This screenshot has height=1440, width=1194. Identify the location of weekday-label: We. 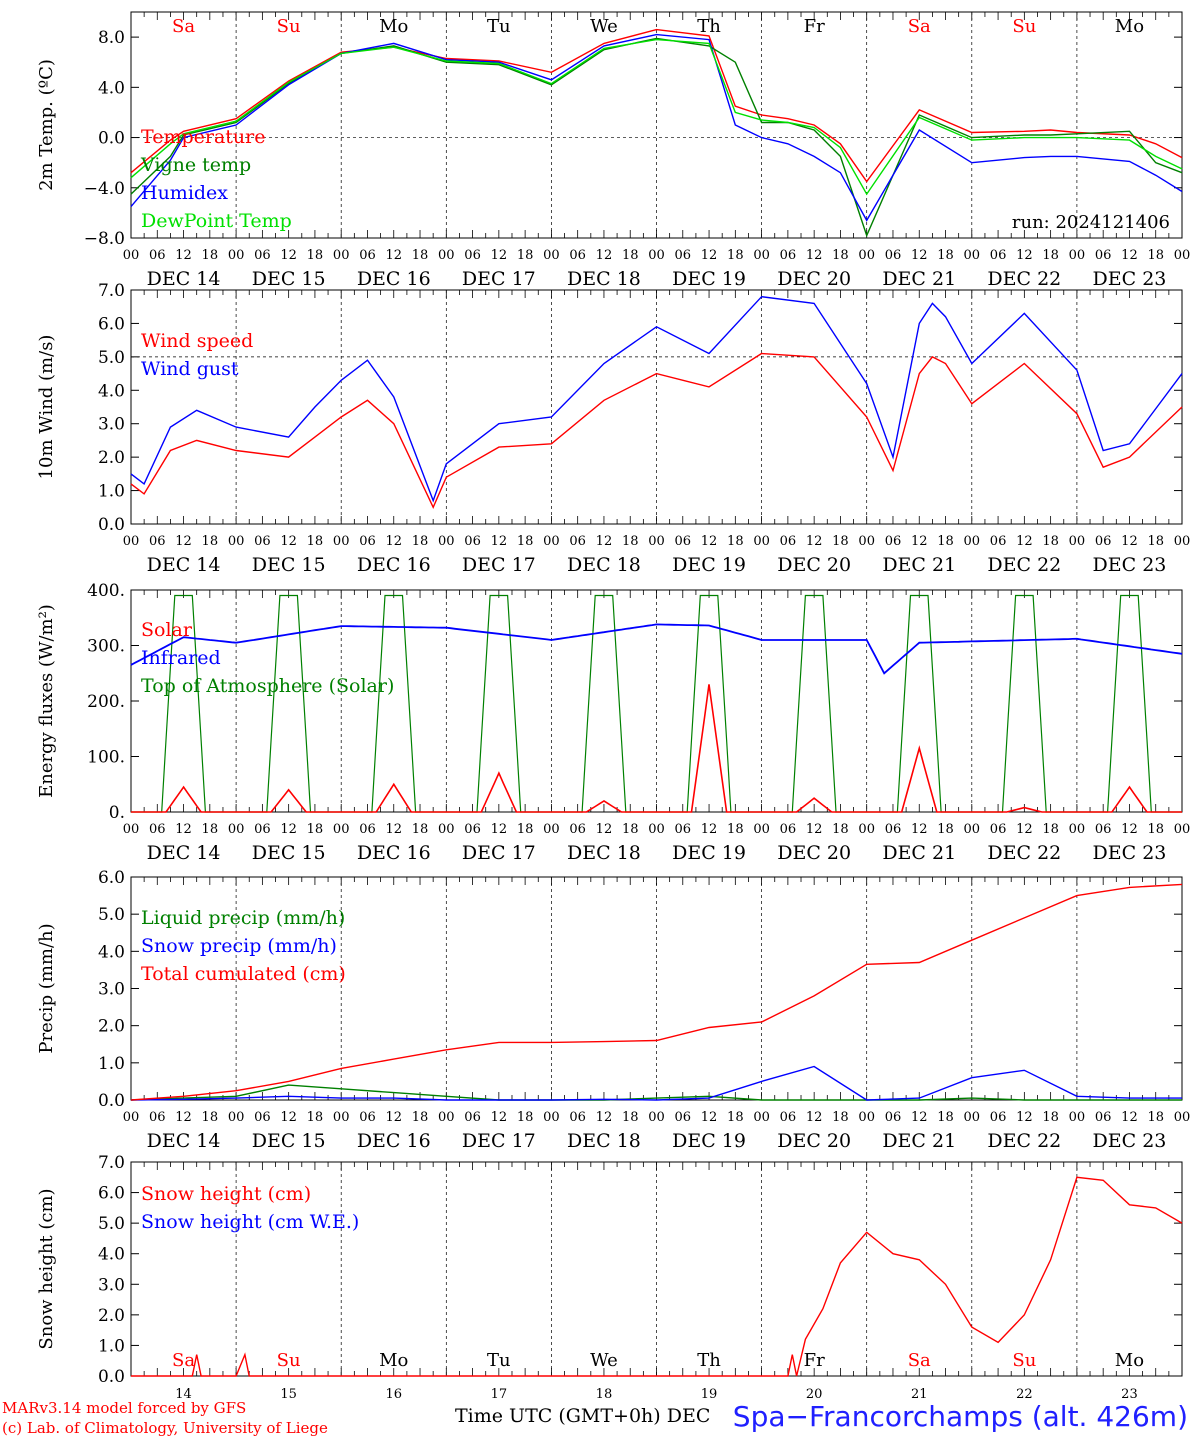
(604, 26).